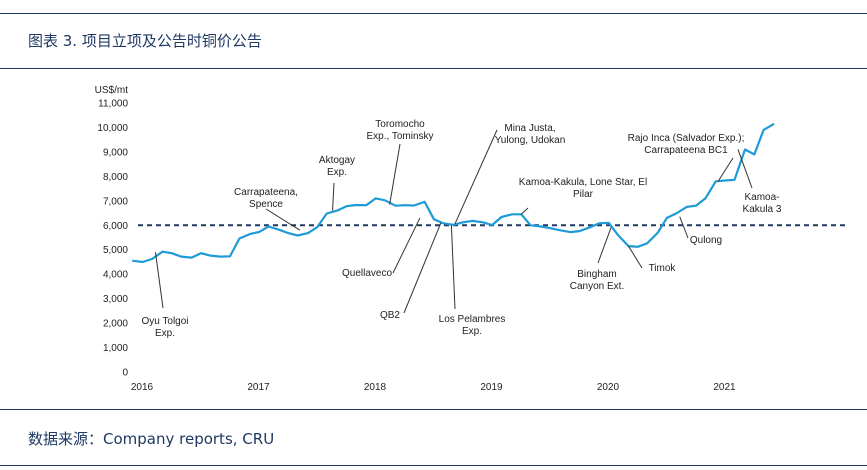 Image resolution: width=867 pixels, height=470 pixels. I want to click on annotation-label: Mina Justa, Yulong, Udokan, so click(530, 134).